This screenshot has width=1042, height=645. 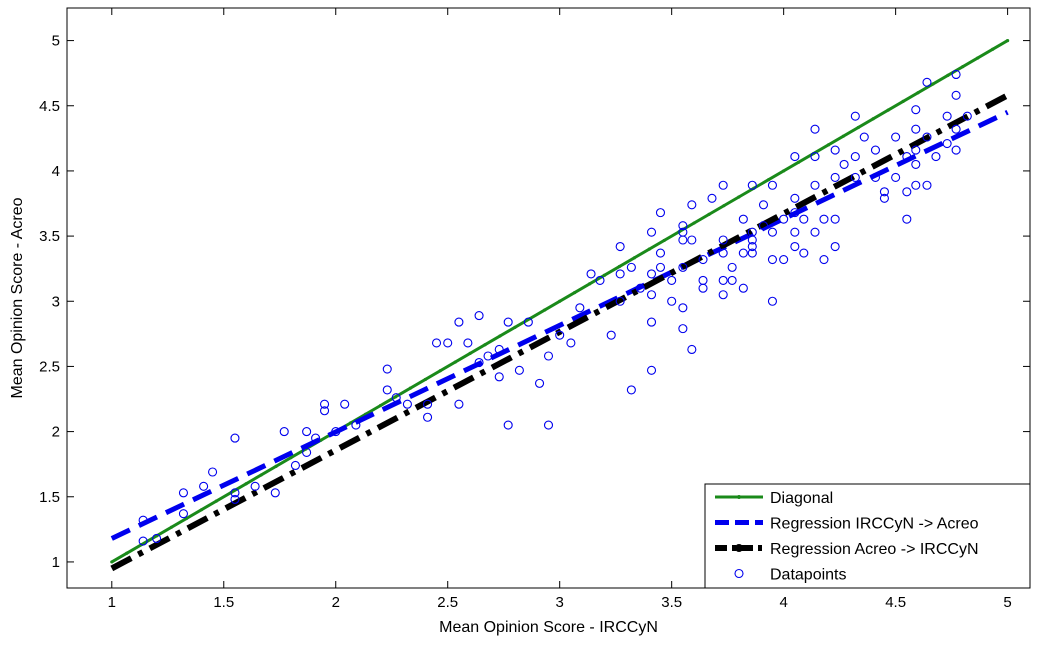 What do you see at coordinates (17, 297) in the screenshot?
I see `y-axis-label: Mean Opinion Score - Acreo` at bounding box center [17, 297].